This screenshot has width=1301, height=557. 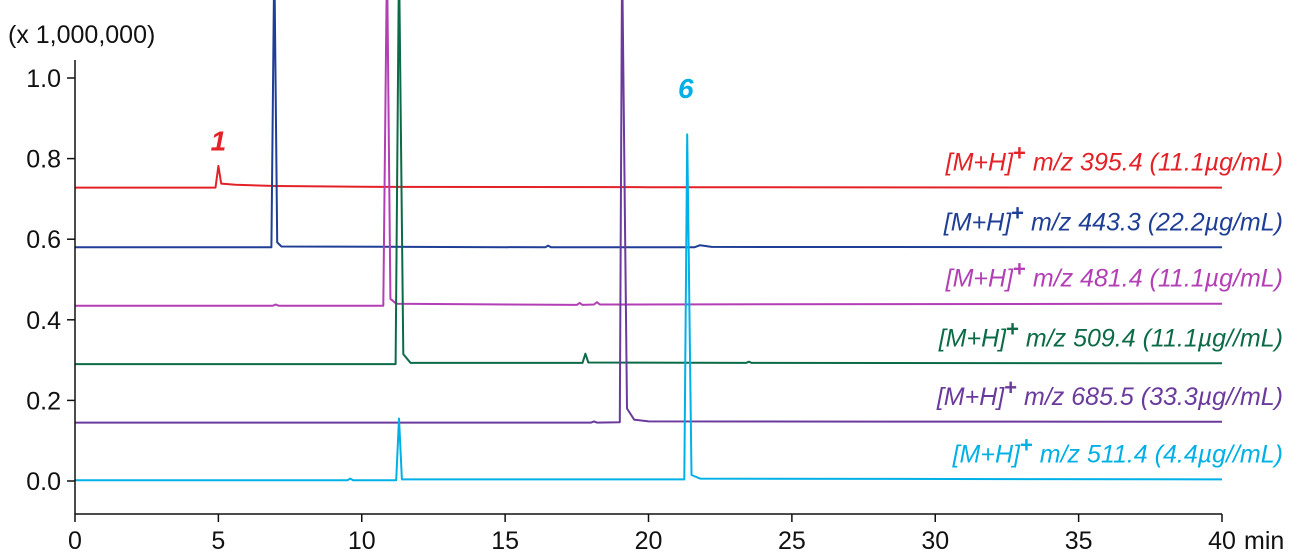 What do you see at coordinates (686, 88) in the screenshot?
I see `peak-label-6: 6` at bounding box center [686, 88].